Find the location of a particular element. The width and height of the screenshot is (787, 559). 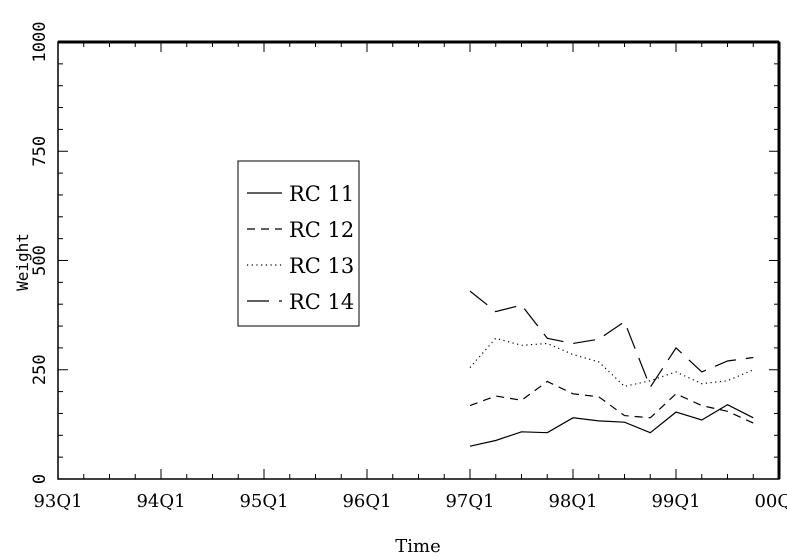

y-tick-label: 750 is located at coordinates (40, 151).